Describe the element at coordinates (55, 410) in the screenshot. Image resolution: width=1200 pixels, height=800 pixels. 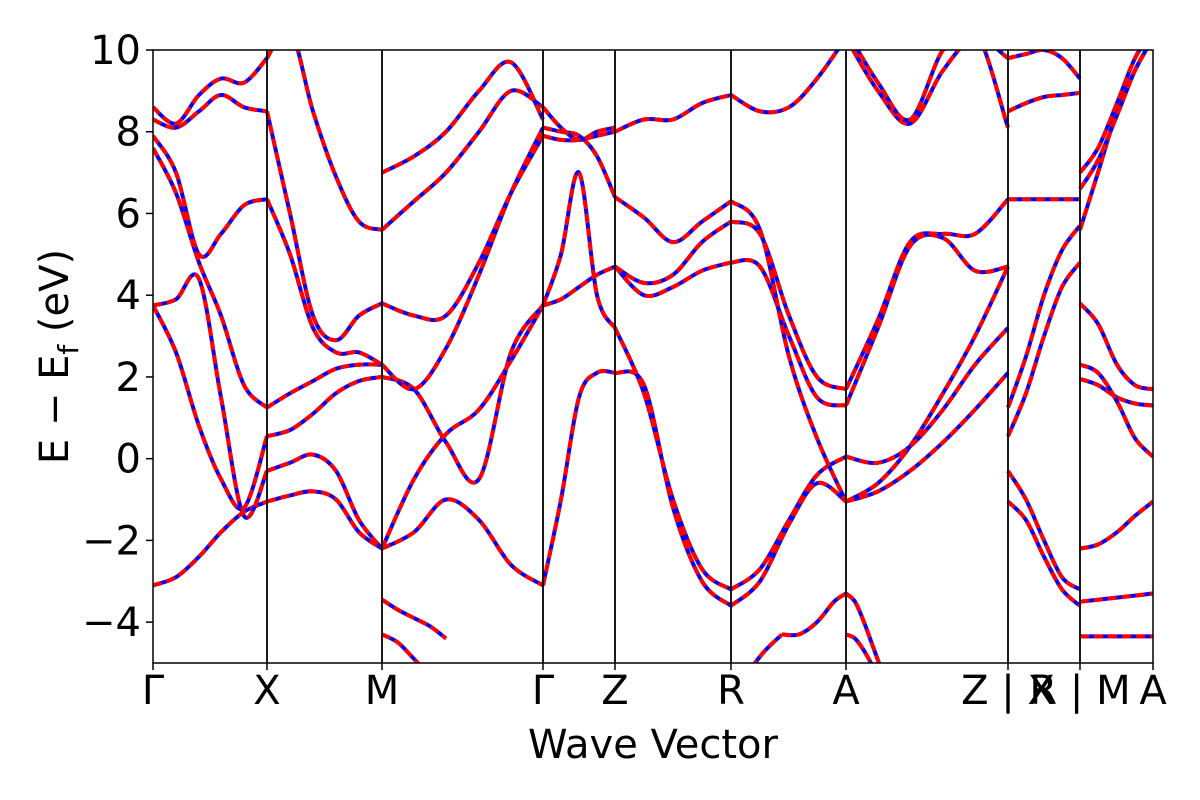
I see `y-axis-label-main: E − E` at that location.